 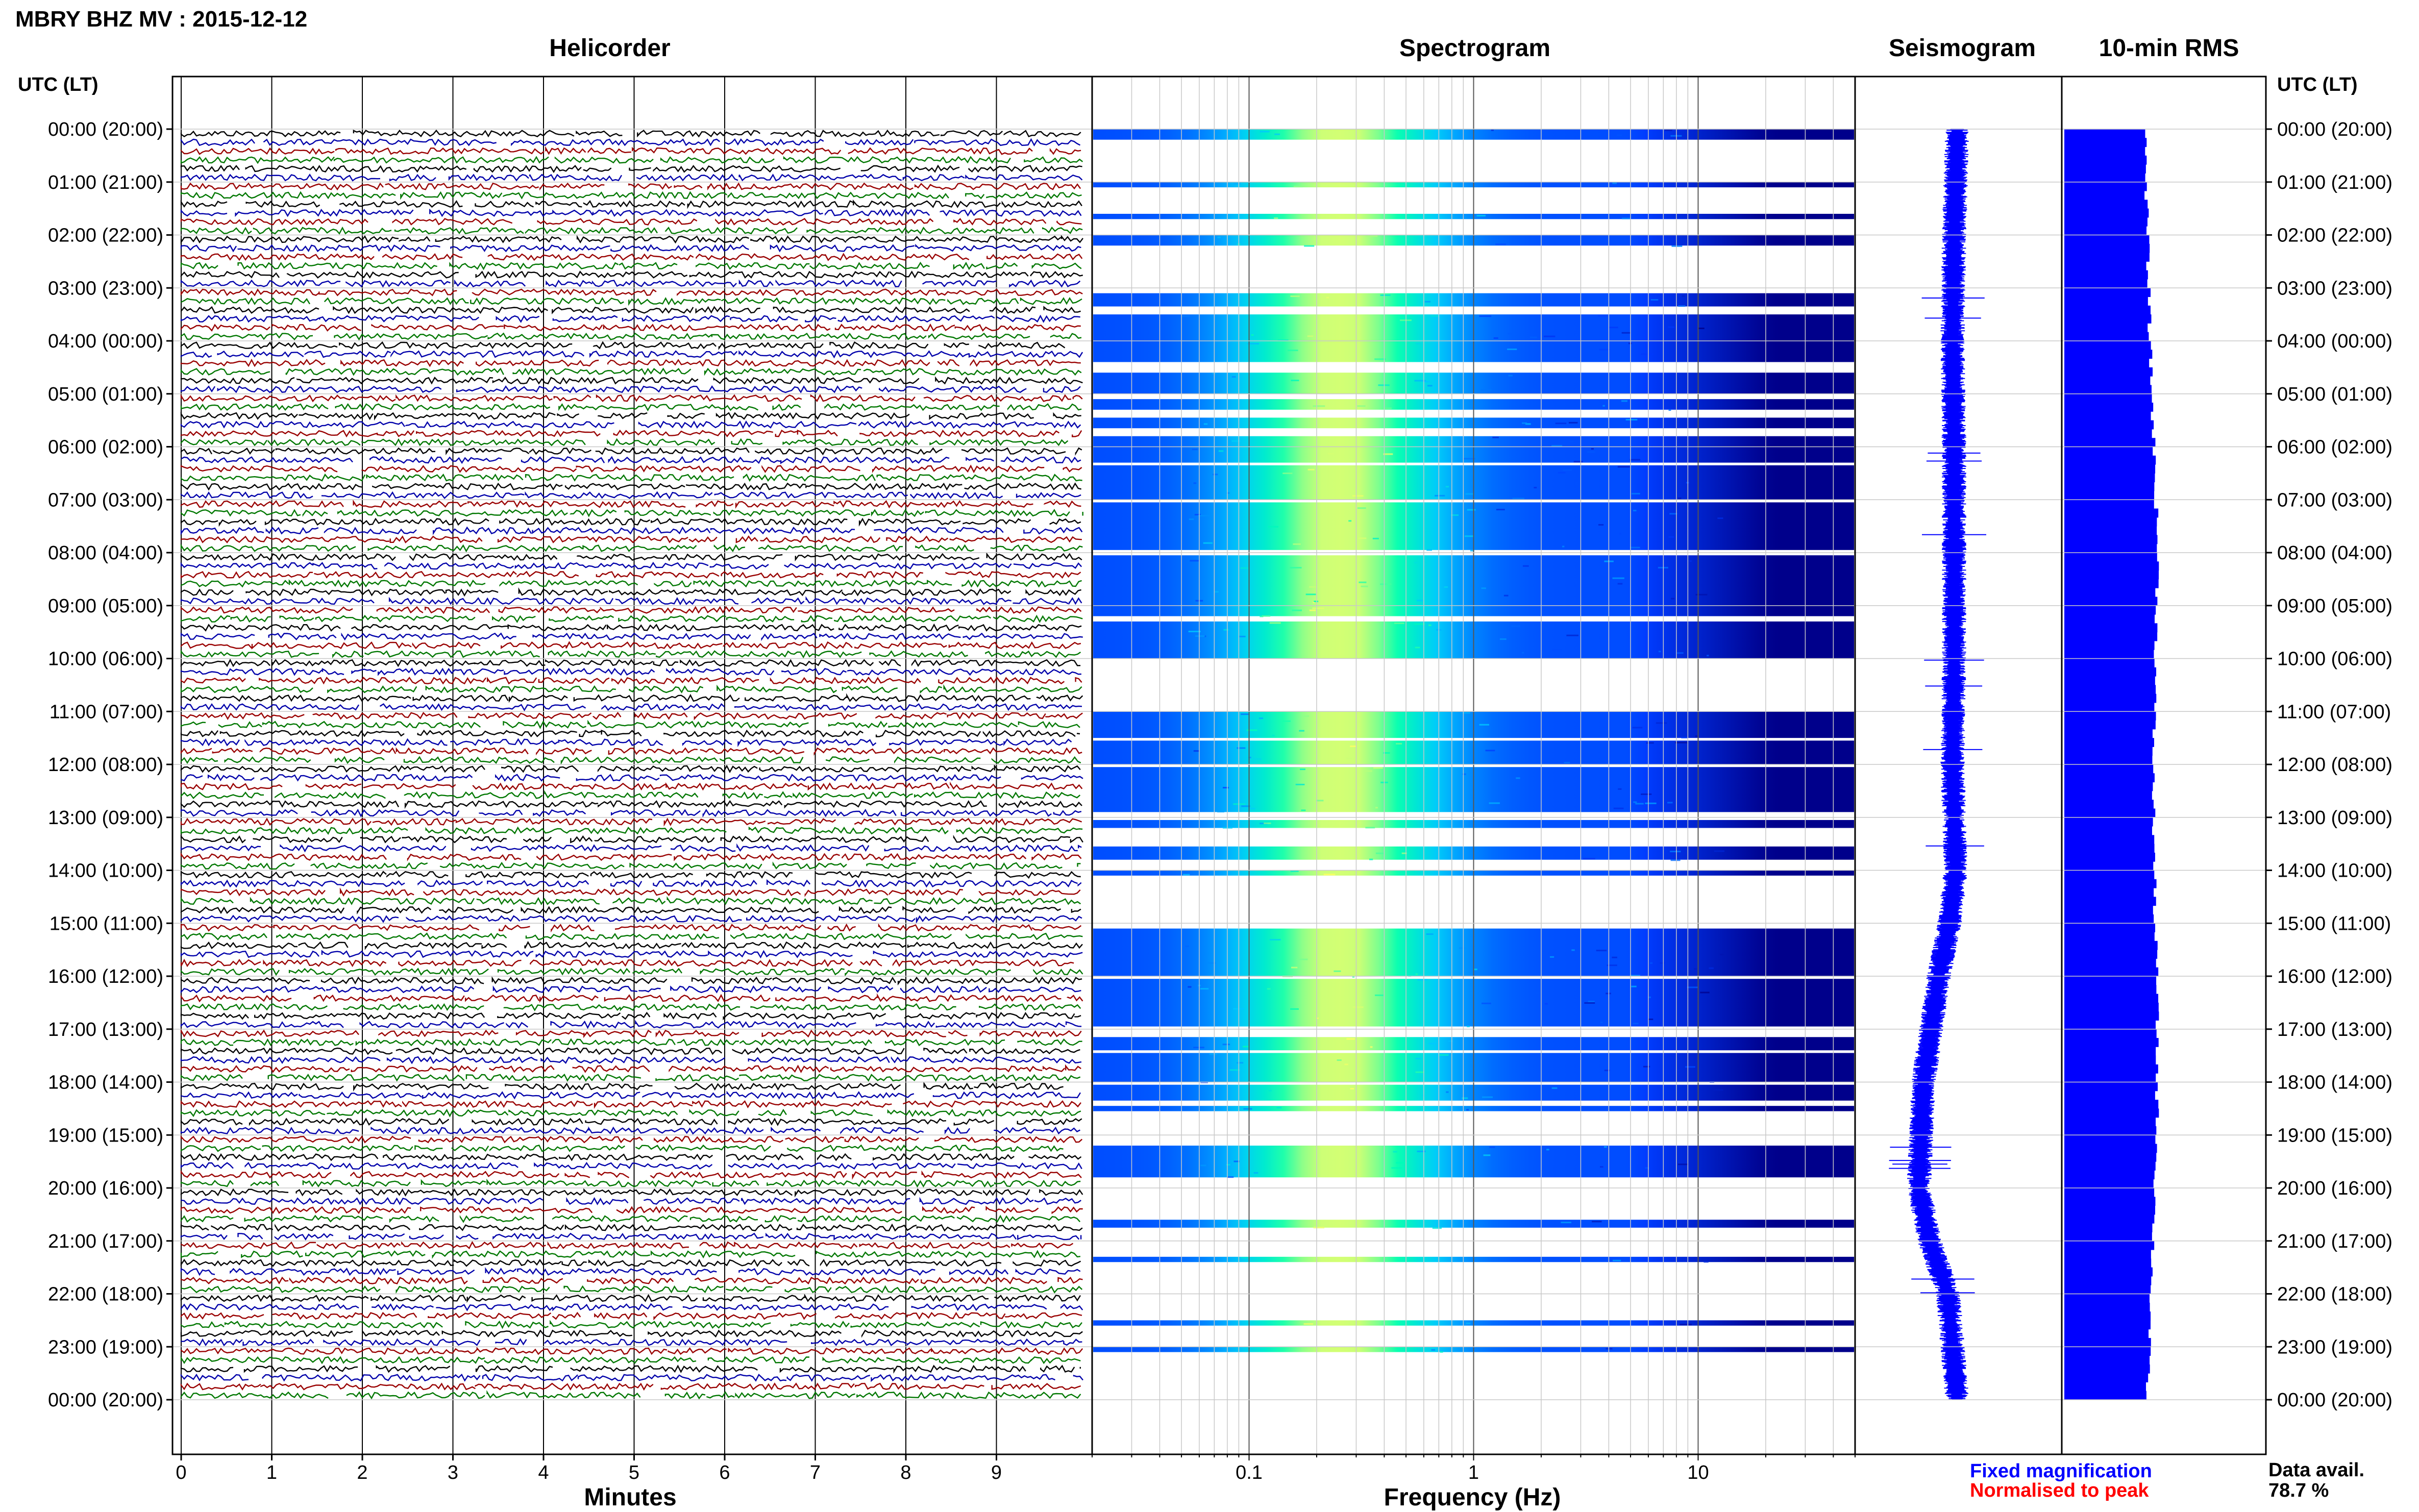 I want to click on hour-tick-label-right: 00:00 (20:00), so click(x=2334, y=129).